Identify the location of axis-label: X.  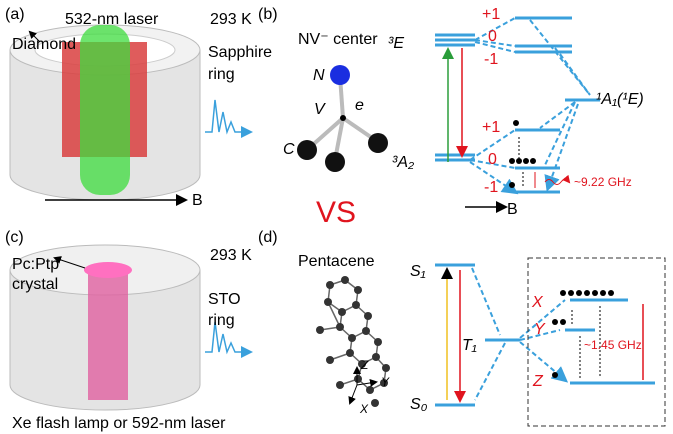
(364, 409).